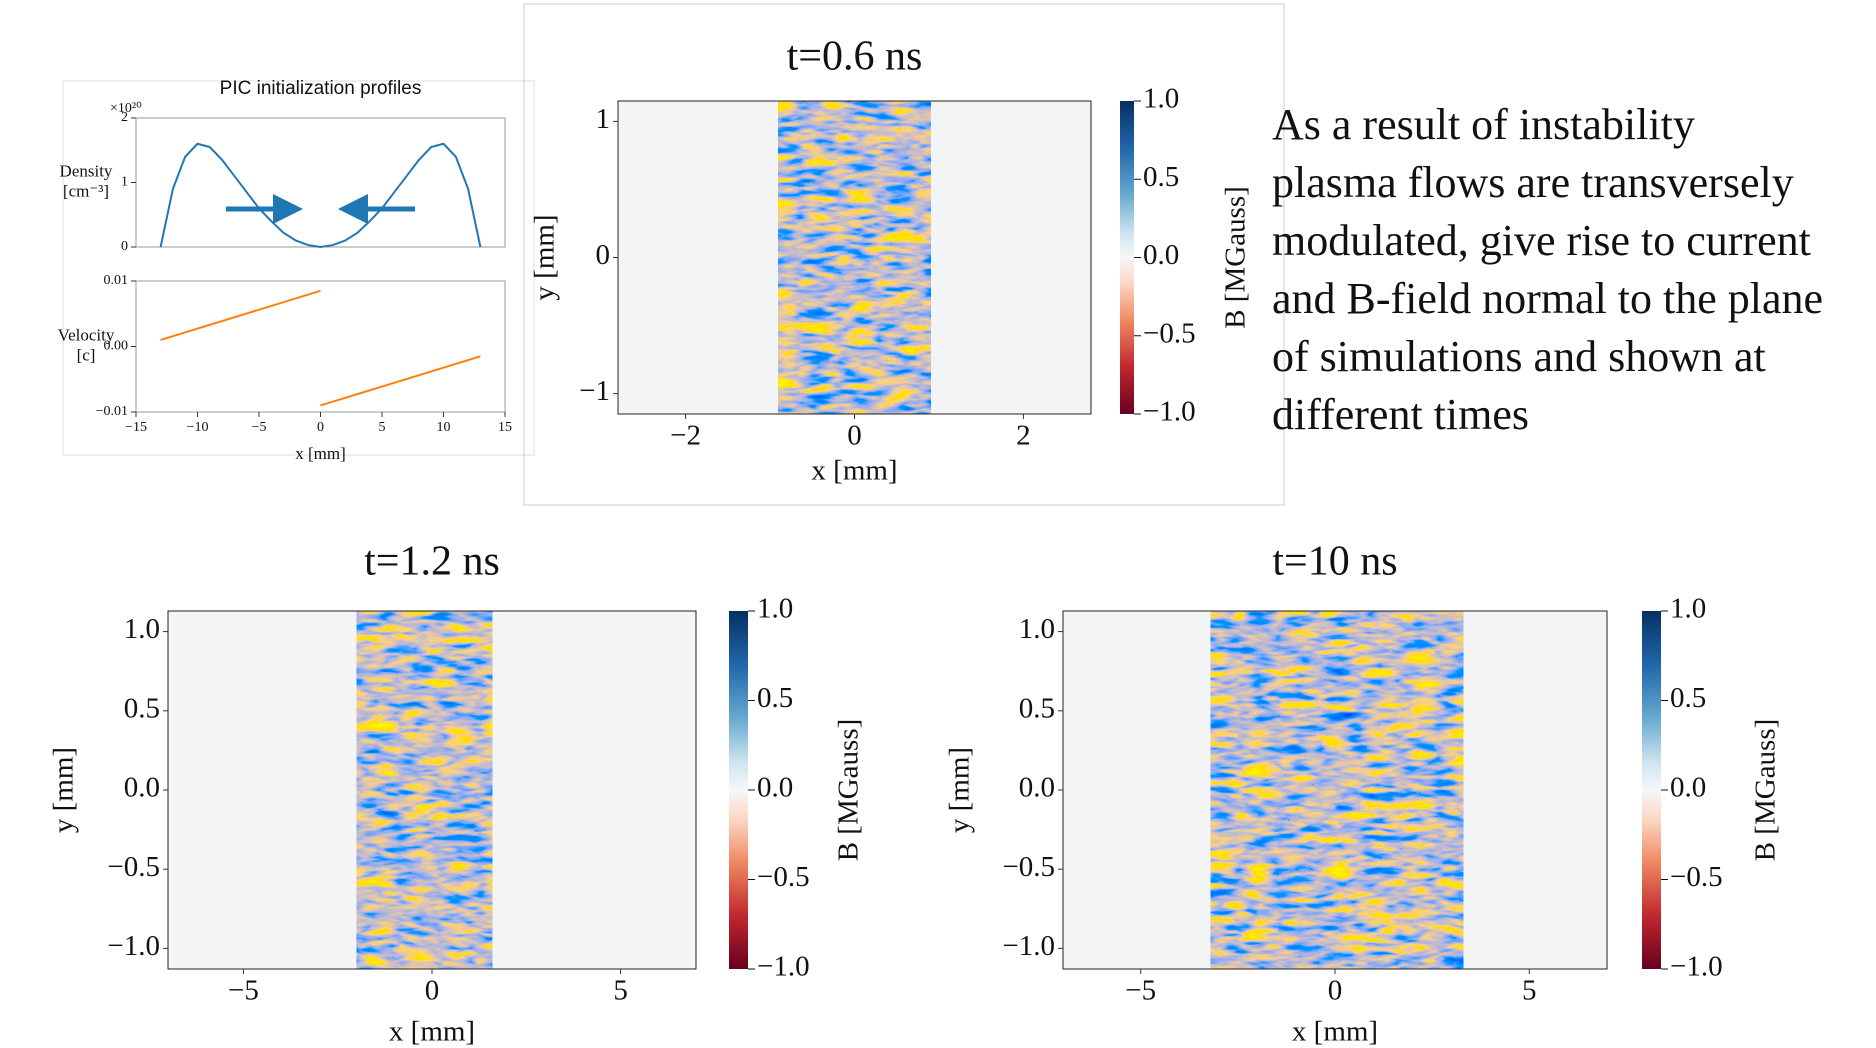  What do you see at coordinates (1533, 182) in the screenshot?
I see `paragraph-line: plasma flows are transversely` at bounding box center [1533, 182].